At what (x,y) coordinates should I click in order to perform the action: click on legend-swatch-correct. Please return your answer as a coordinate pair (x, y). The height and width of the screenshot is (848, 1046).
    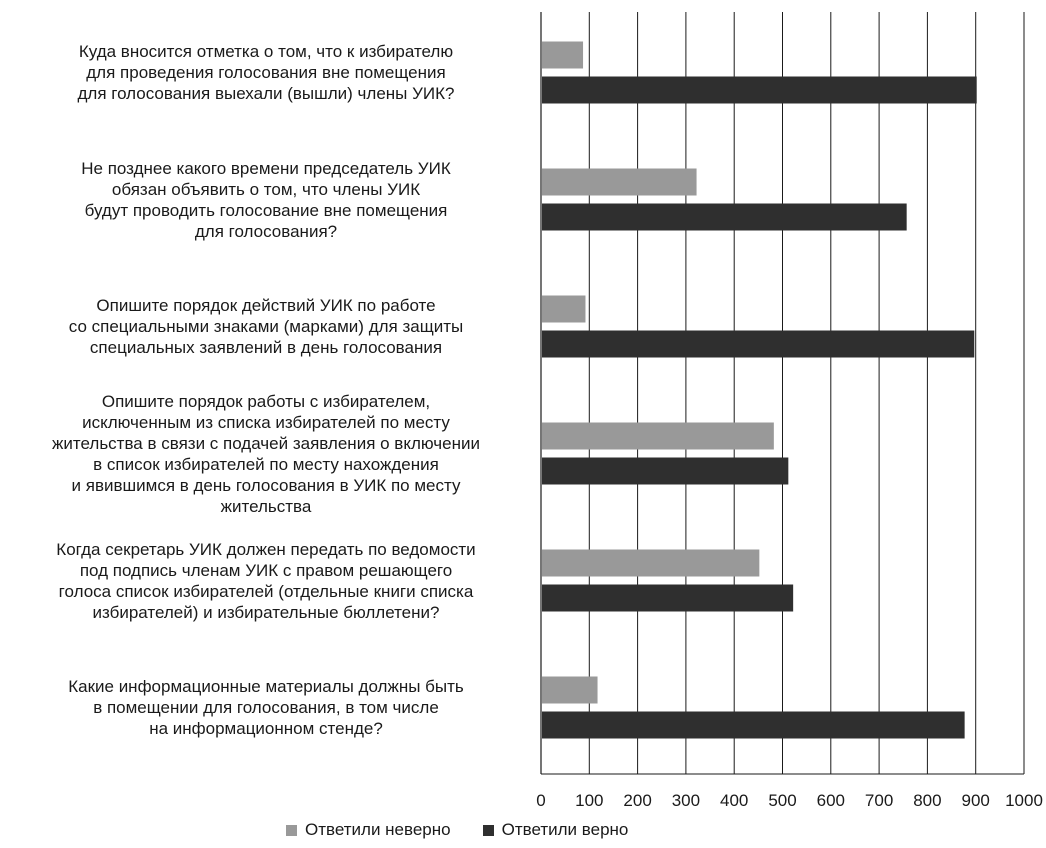
    Looking at the image, I should click on (488, 830).